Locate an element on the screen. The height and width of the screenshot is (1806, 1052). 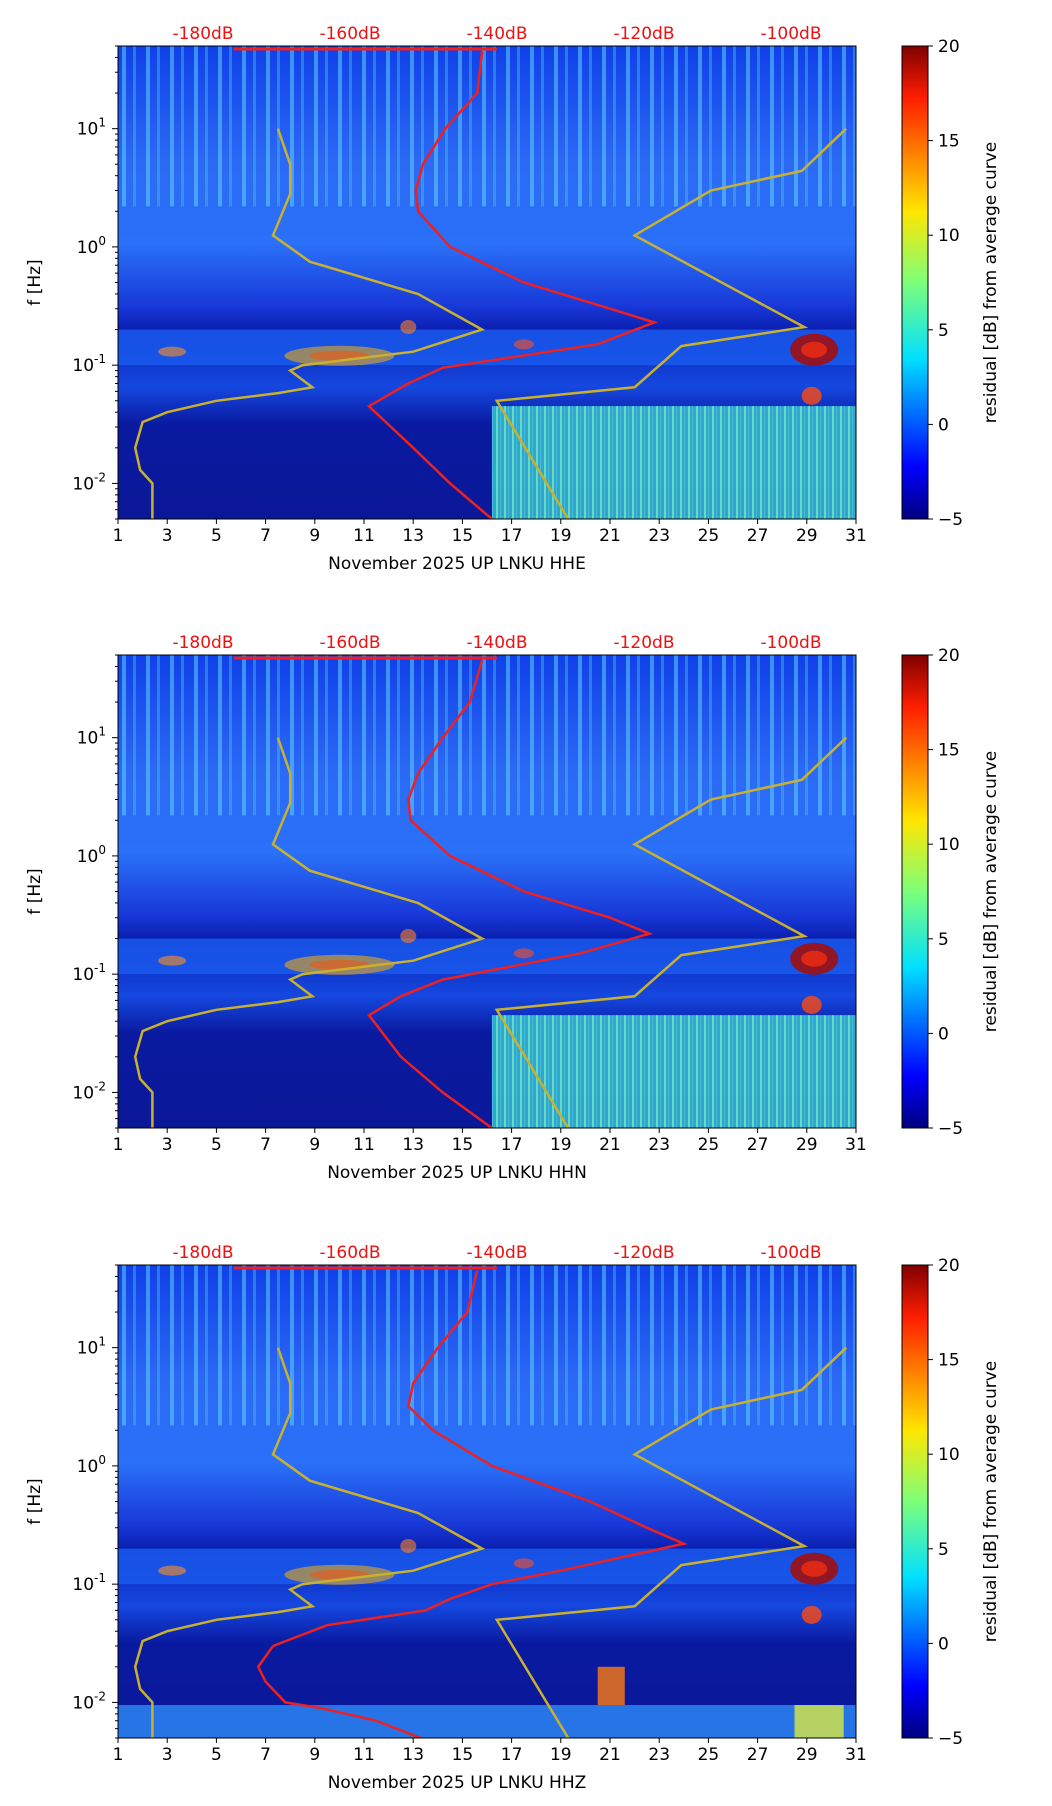
microseism-spot-early is located at coordinates (172, 1570).